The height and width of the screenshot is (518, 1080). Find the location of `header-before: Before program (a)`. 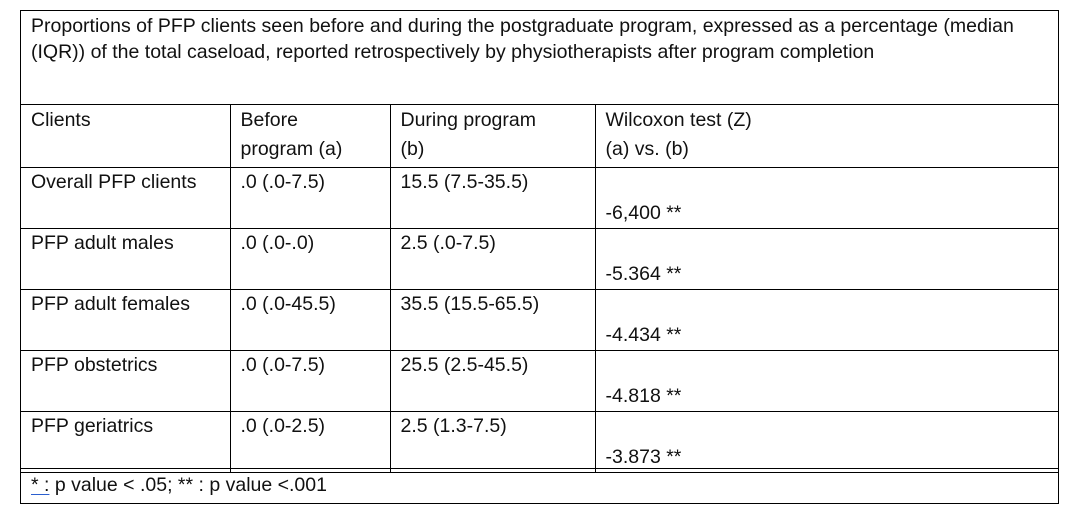

header-before: Before program (a) is located at coordinates (310, 136).